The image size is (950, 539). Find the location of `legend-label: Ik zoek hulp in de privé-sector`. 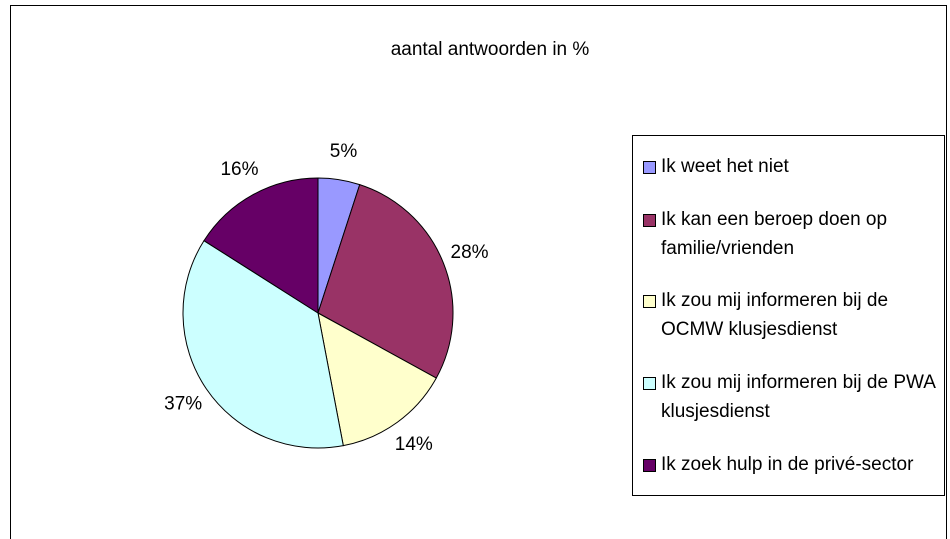

legend-label: Ik zoek hulp in de privé-sector is located at coordinates (787, 465).